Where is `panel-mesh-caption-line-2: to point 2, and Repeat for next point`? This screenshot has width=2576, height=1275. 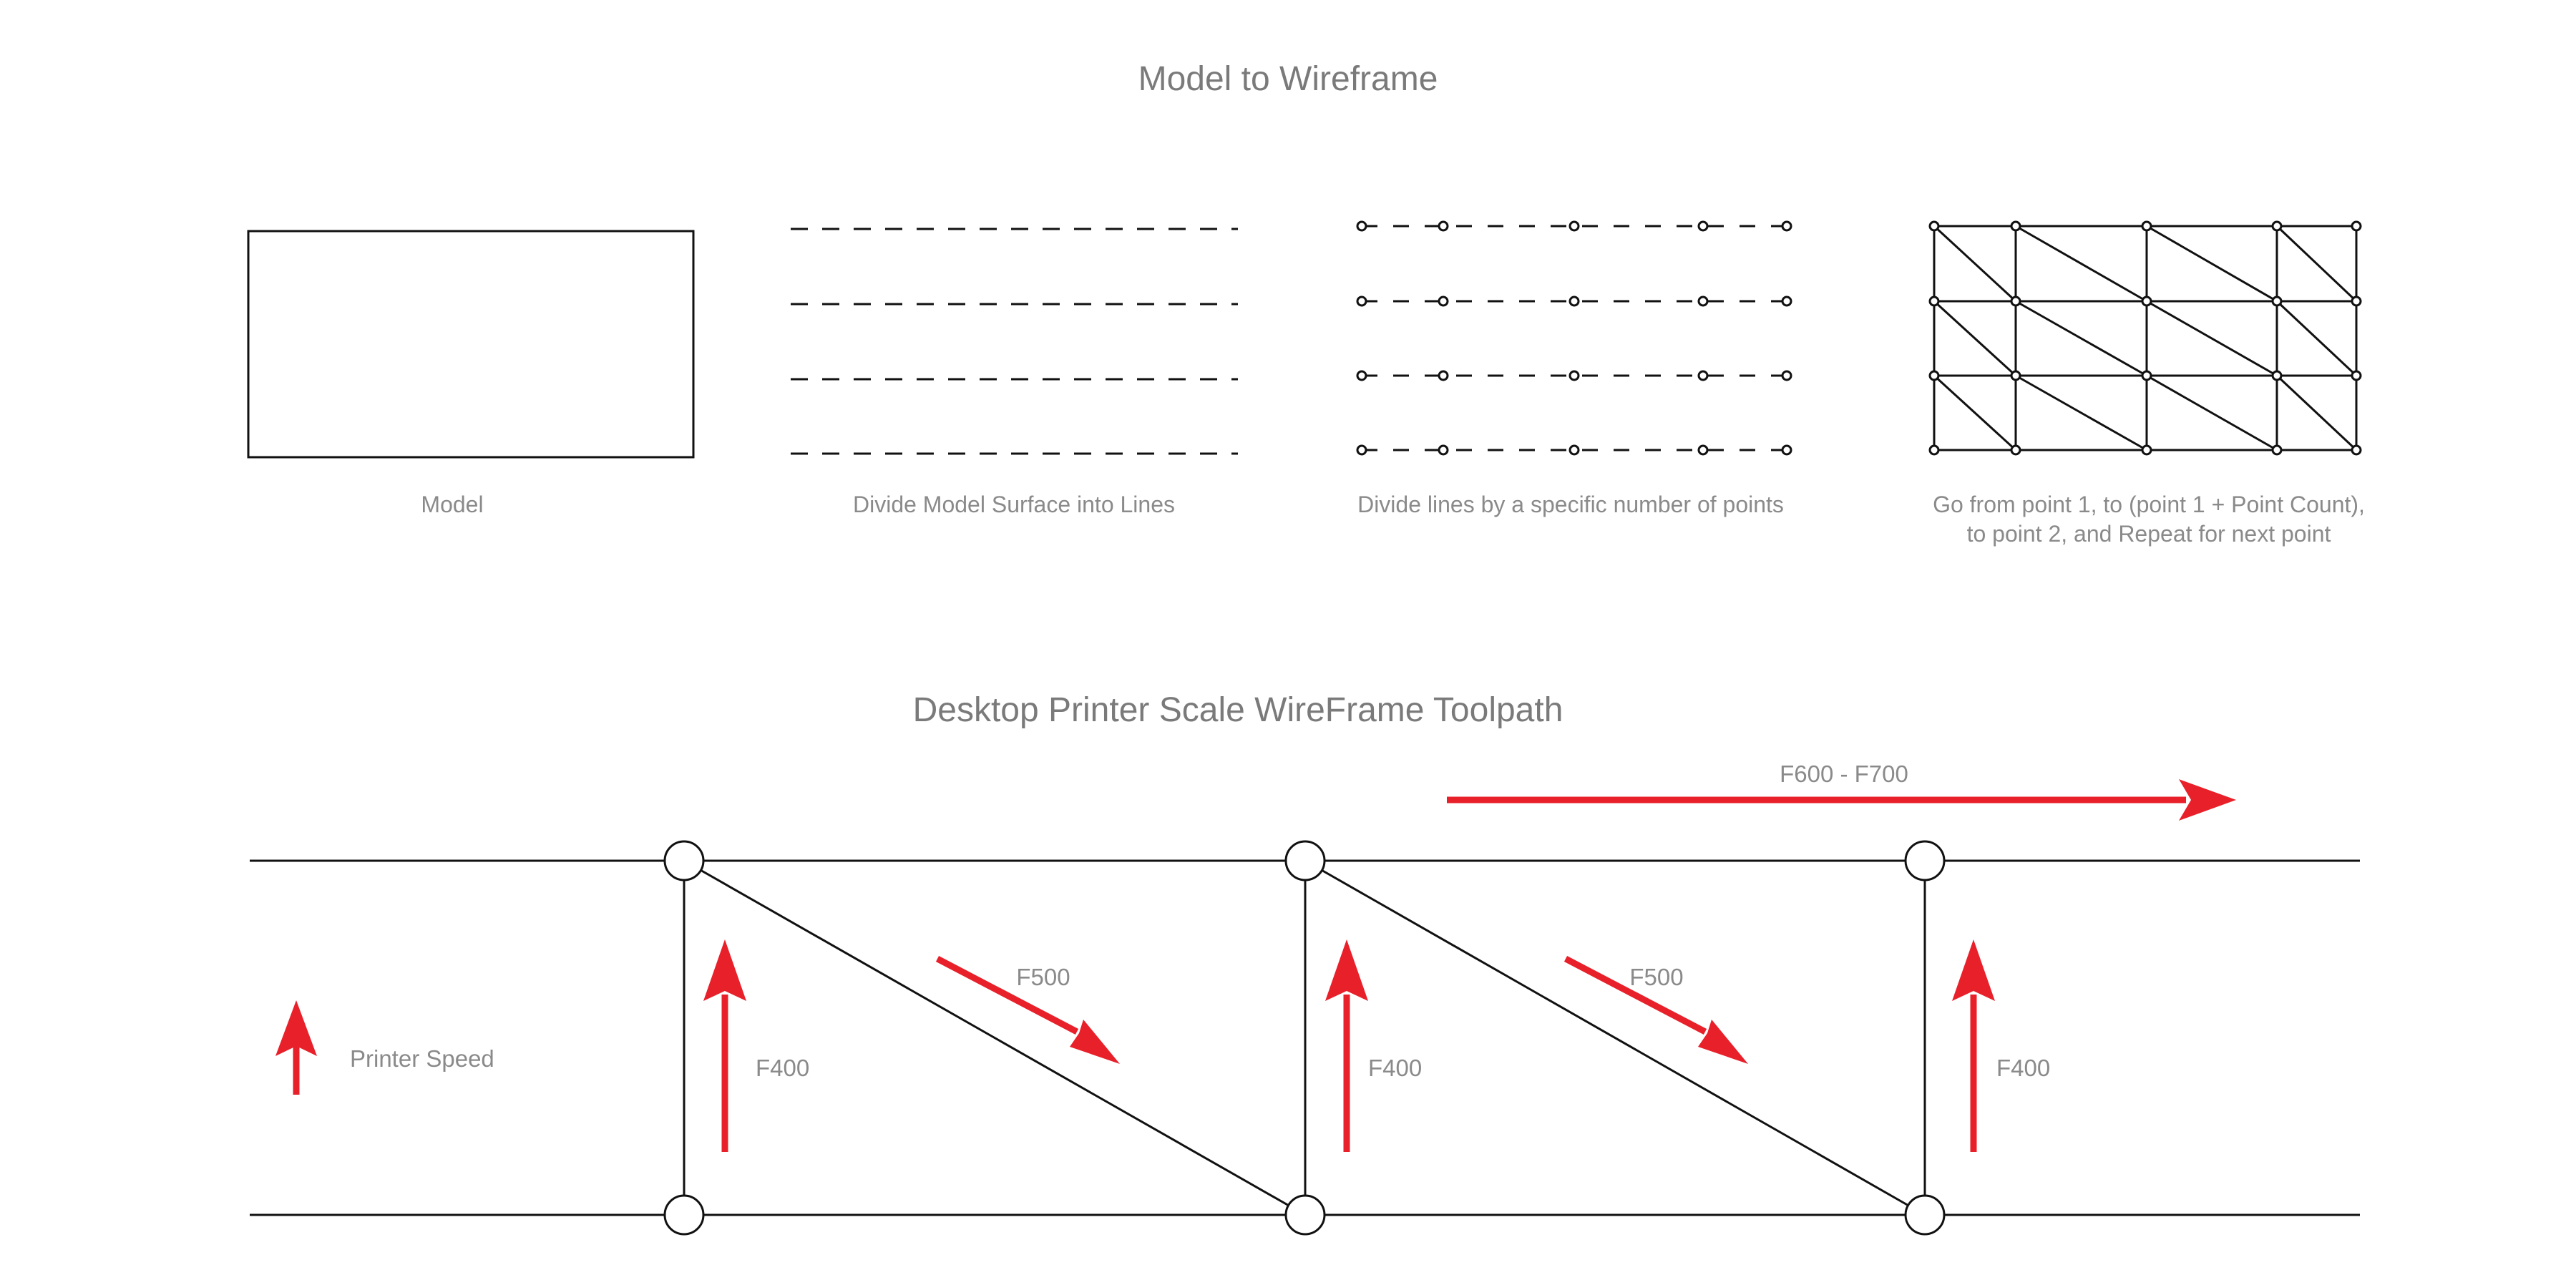 panel-mesh-caption-line-2: to point 2, and Repeat for next point is located at coordinates (2149, 534).